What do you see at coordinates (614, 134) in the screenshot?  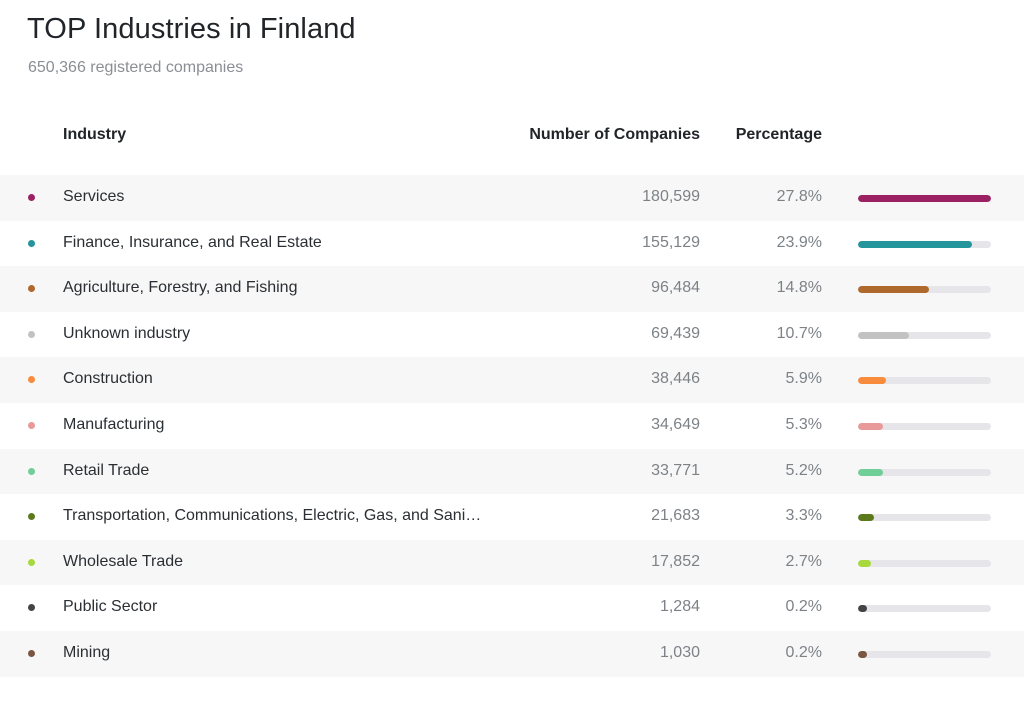 I see `column-header-count: Number of Companies` at bounding box center [614, 134].